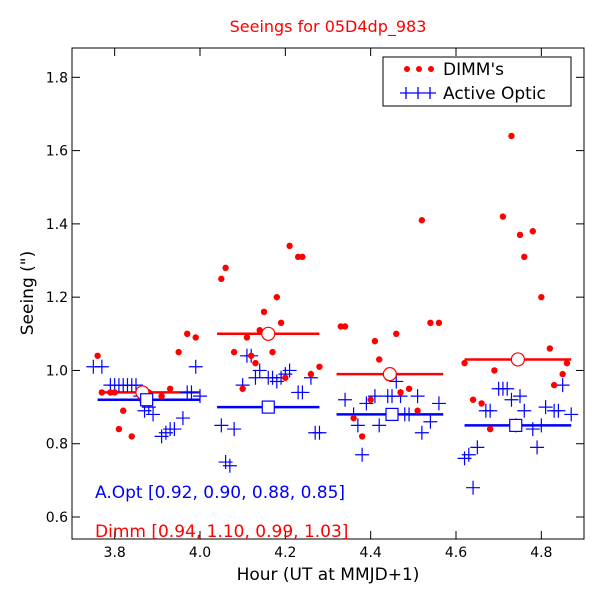 This screenshot has height=600, width=600. What do you see at coordinates (541, 553) in the screenshot?
I see `x-tick-label: 4.8` at bounding box center [541, 553].